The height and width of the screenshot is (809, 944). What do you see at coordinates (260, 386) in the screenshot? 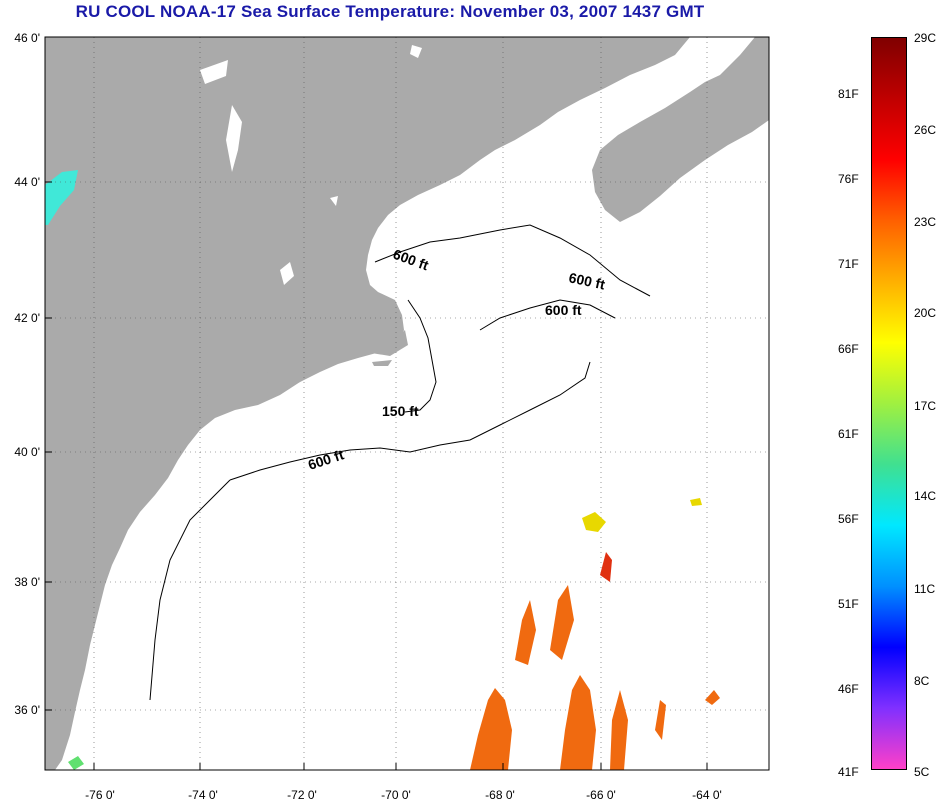
I see `land-long-island` at bounding box center [260, 386].